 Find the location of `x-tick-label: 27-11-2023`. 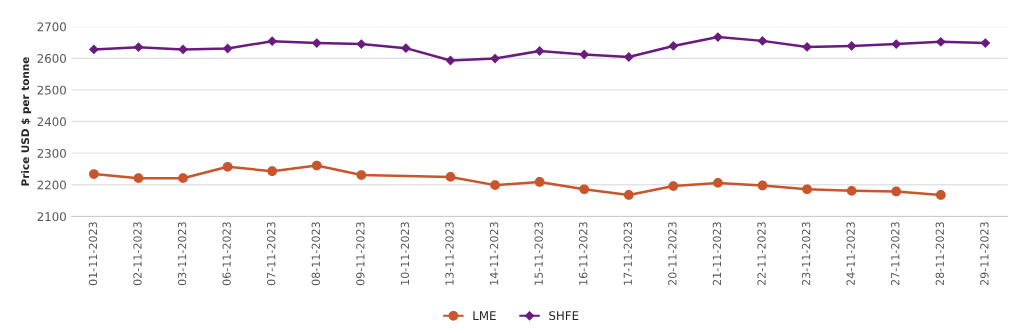

x-tick-label: 27-11-2023 is located at coordinates (895, 254).